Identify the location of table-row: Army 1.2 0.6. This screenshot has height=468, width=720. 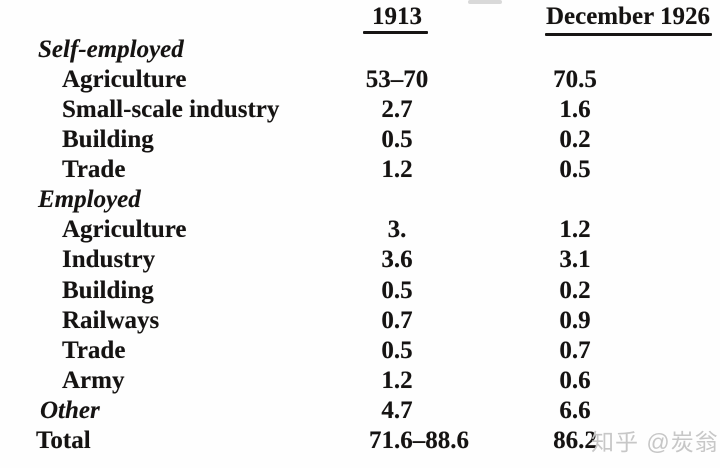
(360, 381).